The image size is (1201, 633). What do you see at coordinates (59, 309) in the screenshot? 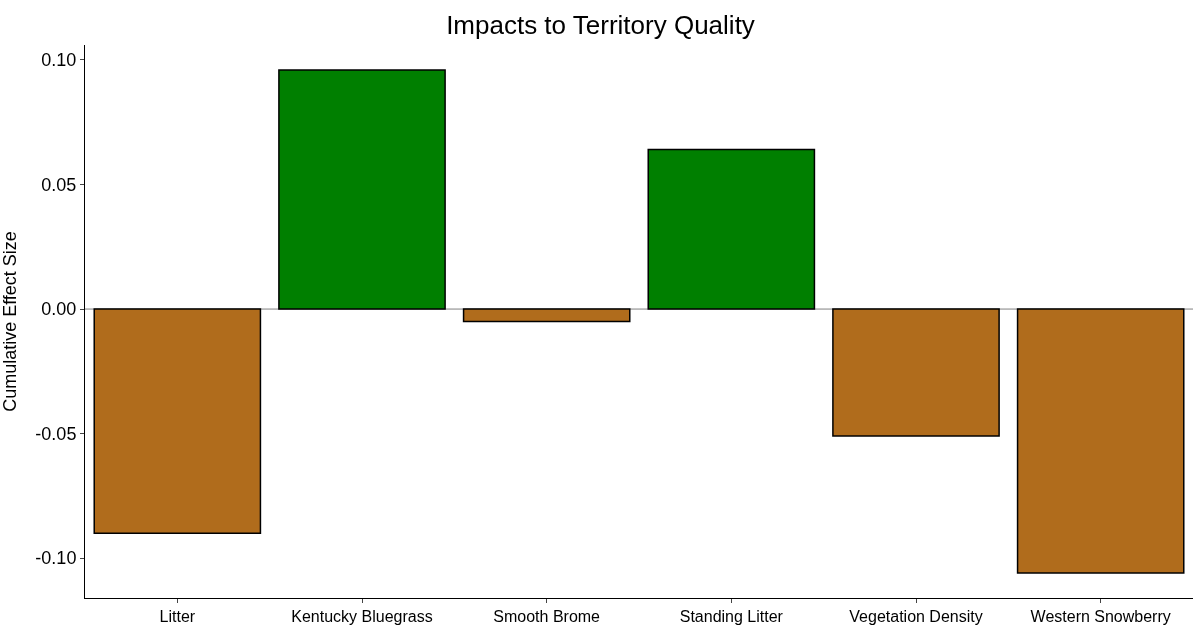
I see `y-tick-label: 0.00` at bounding box center [59, 309].